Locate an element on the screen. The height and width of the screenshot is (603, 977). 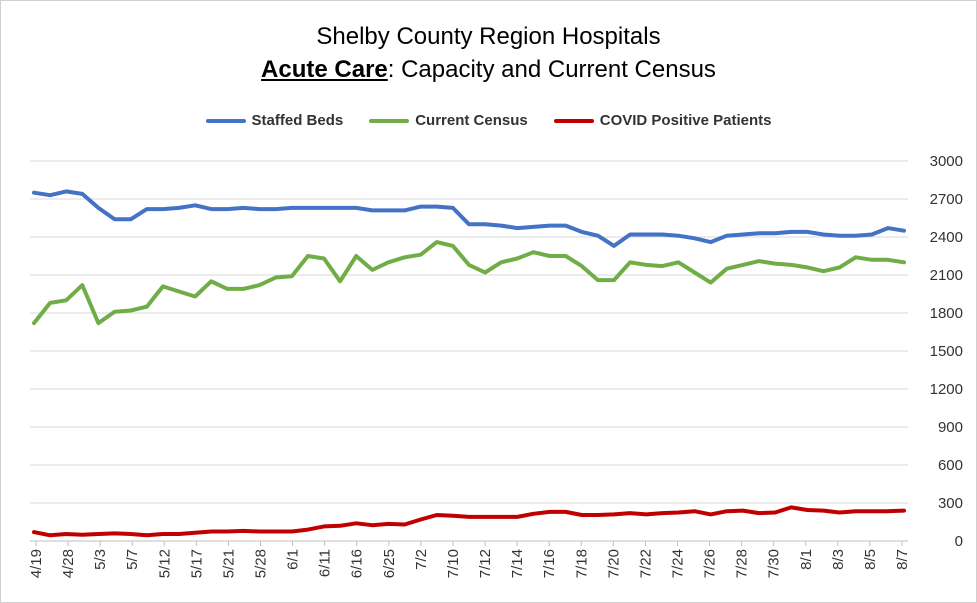
x-tick-label: 7/16 is located at coordinates (549, 563).